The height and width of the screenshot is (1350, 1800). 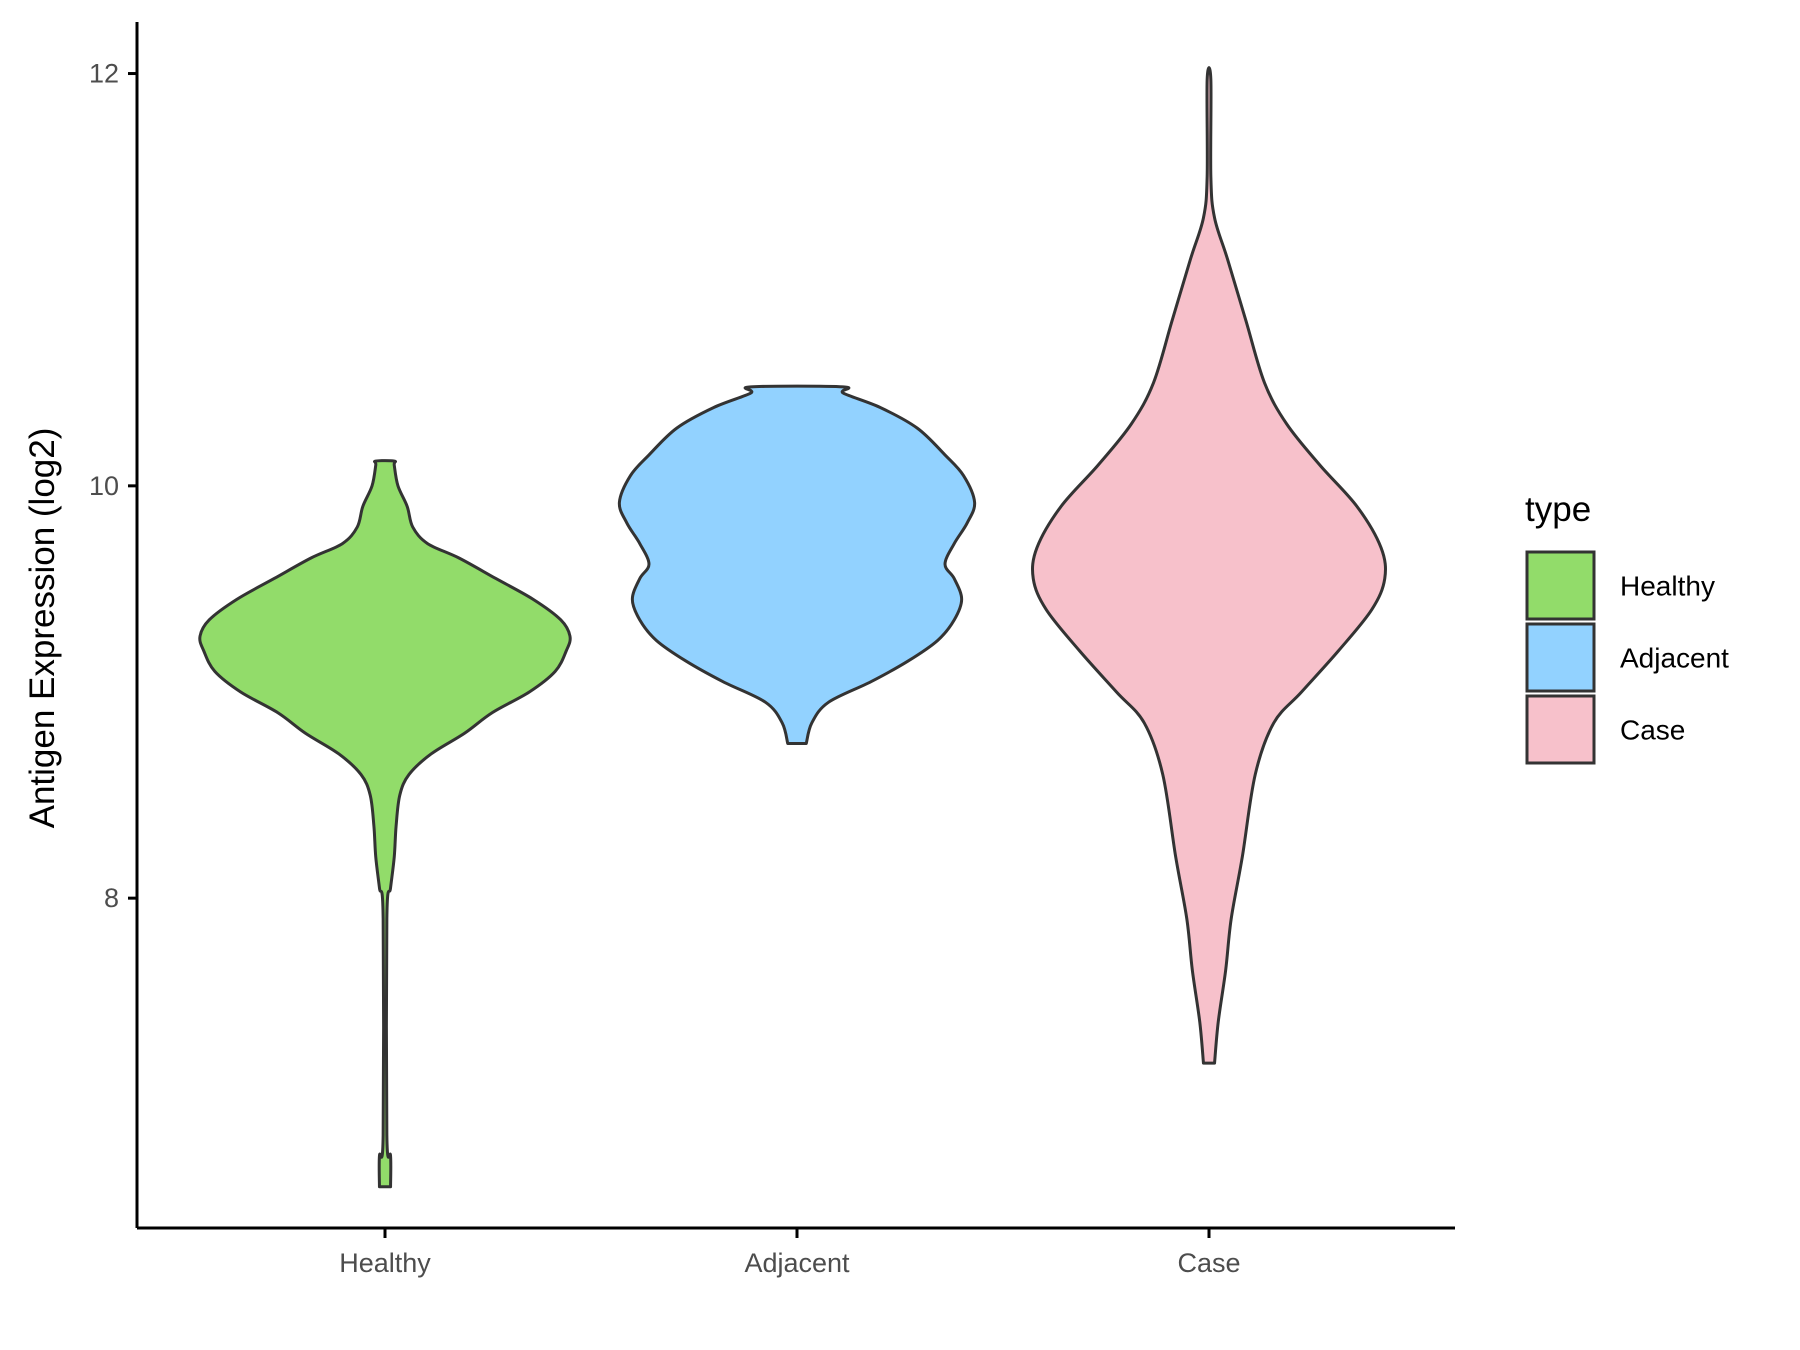 I want to click on y-axis-ticks: 8 10 12, so click(x=113, y=486).